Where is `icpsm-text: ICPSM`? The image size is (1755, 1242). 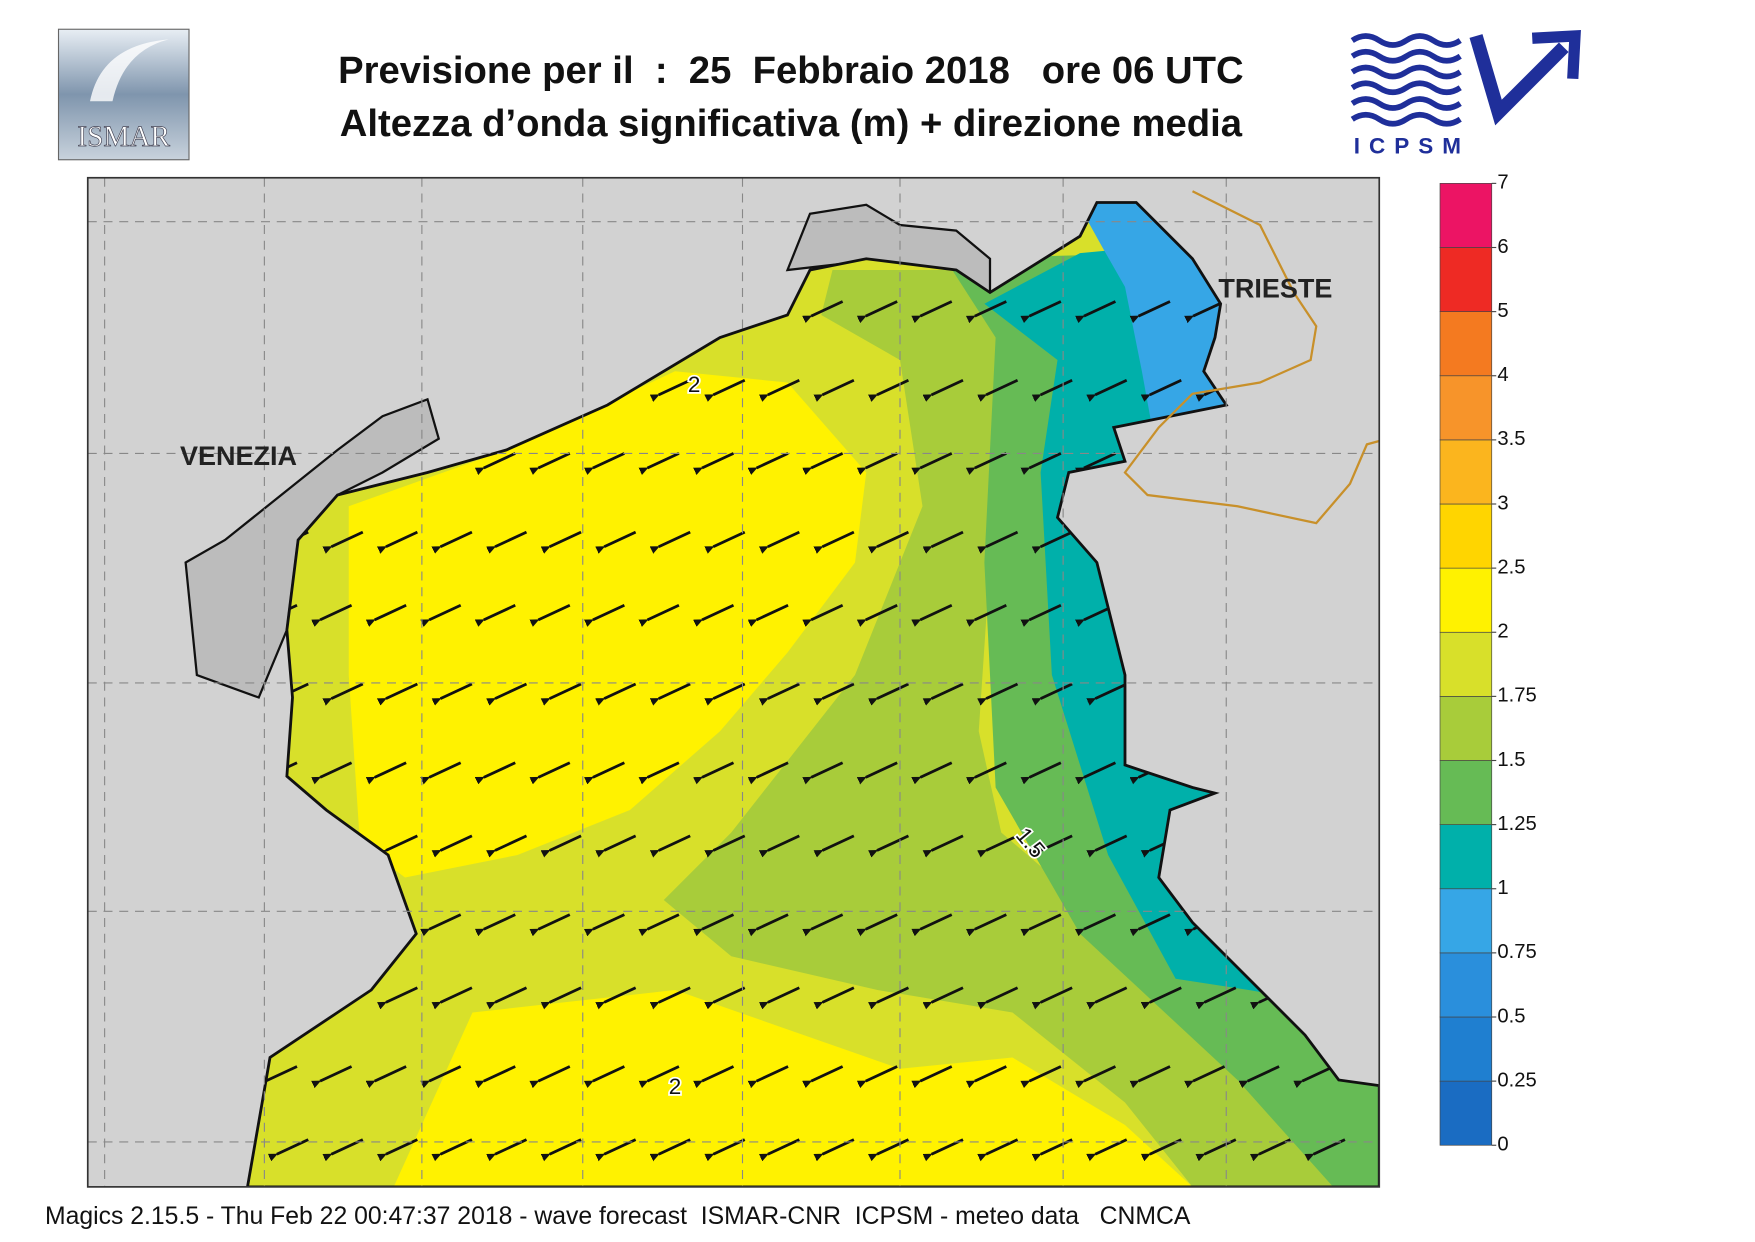 icpsm-text: ICPSM is located at coordinates (1412, 145).